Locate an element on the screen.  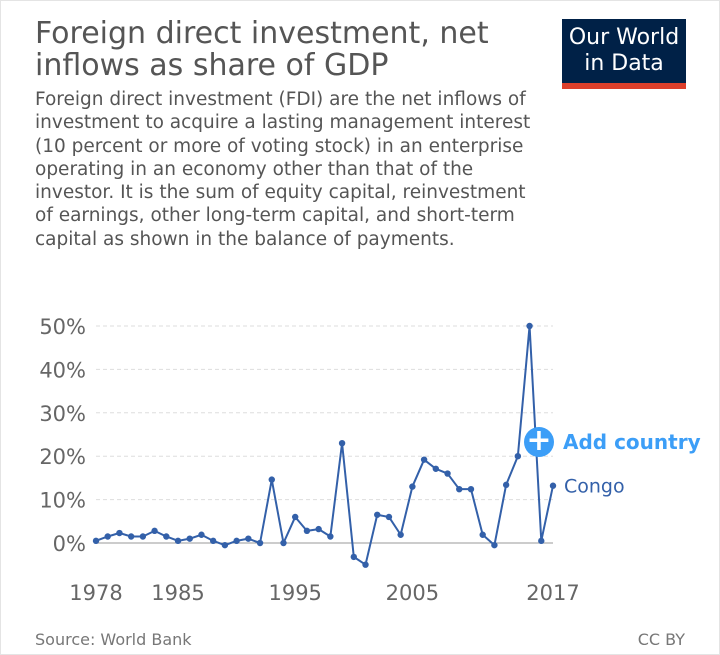
plus-icon: + is located at coordinates (539, 441).